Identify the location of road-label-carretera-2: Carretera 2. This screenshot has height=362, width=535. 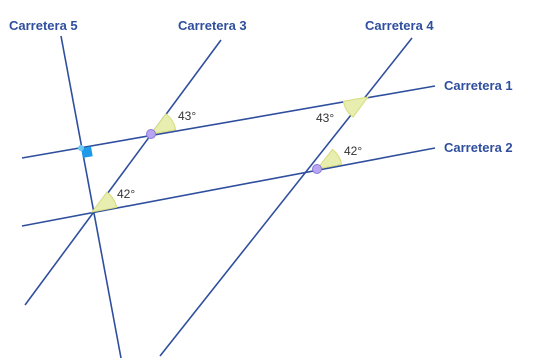
(478, 147).